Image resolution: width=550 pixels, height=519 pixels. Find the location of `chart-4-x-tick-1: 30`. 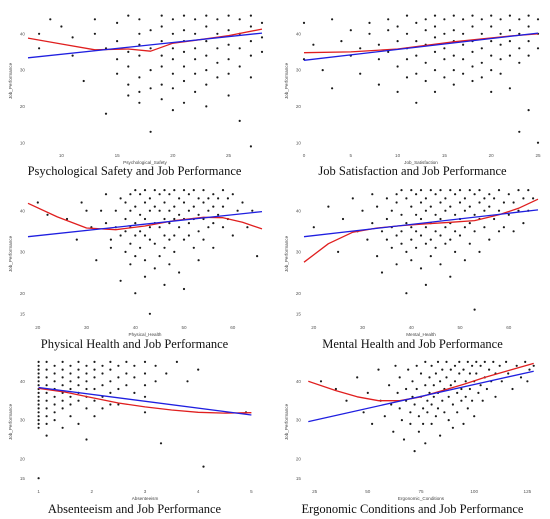

chart-4-x-tick-1: 30 is located at coordinates (363, 327).